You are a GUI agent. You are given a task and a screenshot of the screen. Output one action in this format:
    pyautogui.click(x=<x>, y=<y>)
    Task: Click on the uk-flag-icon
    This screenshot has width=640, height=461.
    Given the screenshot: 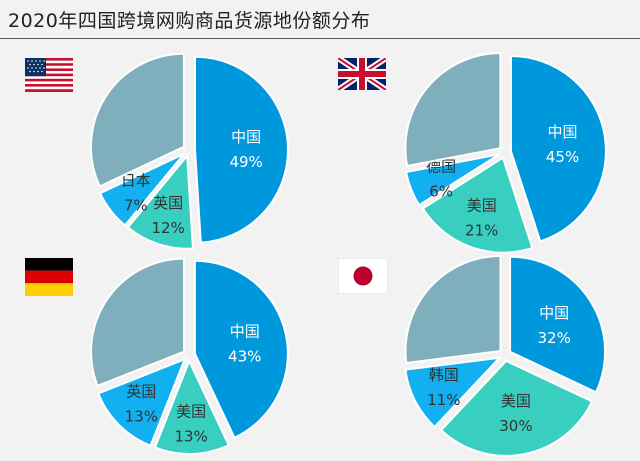 What is the action you would take?
    pyautogui.click(x=362, y=74)
    